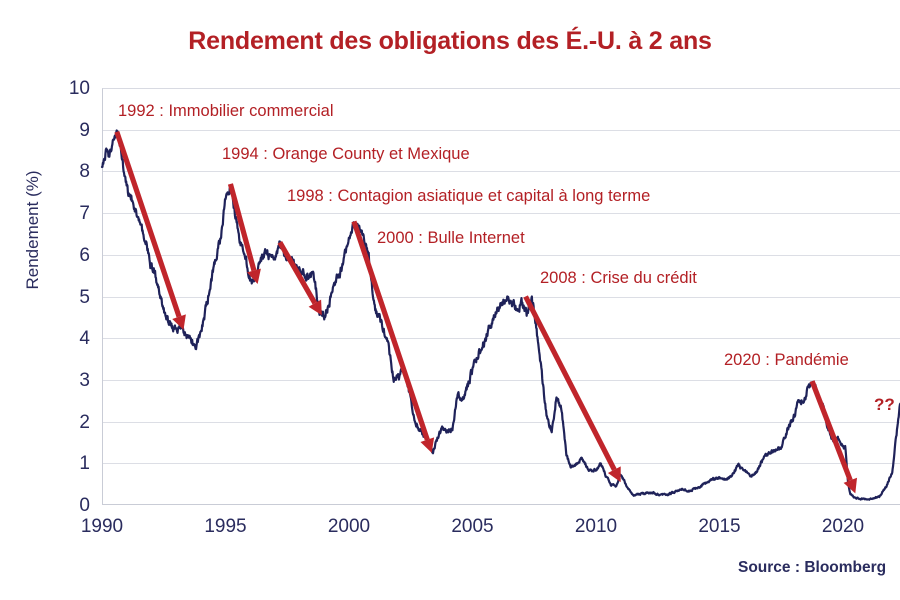  Describe the element at coordinates (451, 238) in the screenshot. I see `event-annotation-label: 2000 : Bulle Internet` at that location.